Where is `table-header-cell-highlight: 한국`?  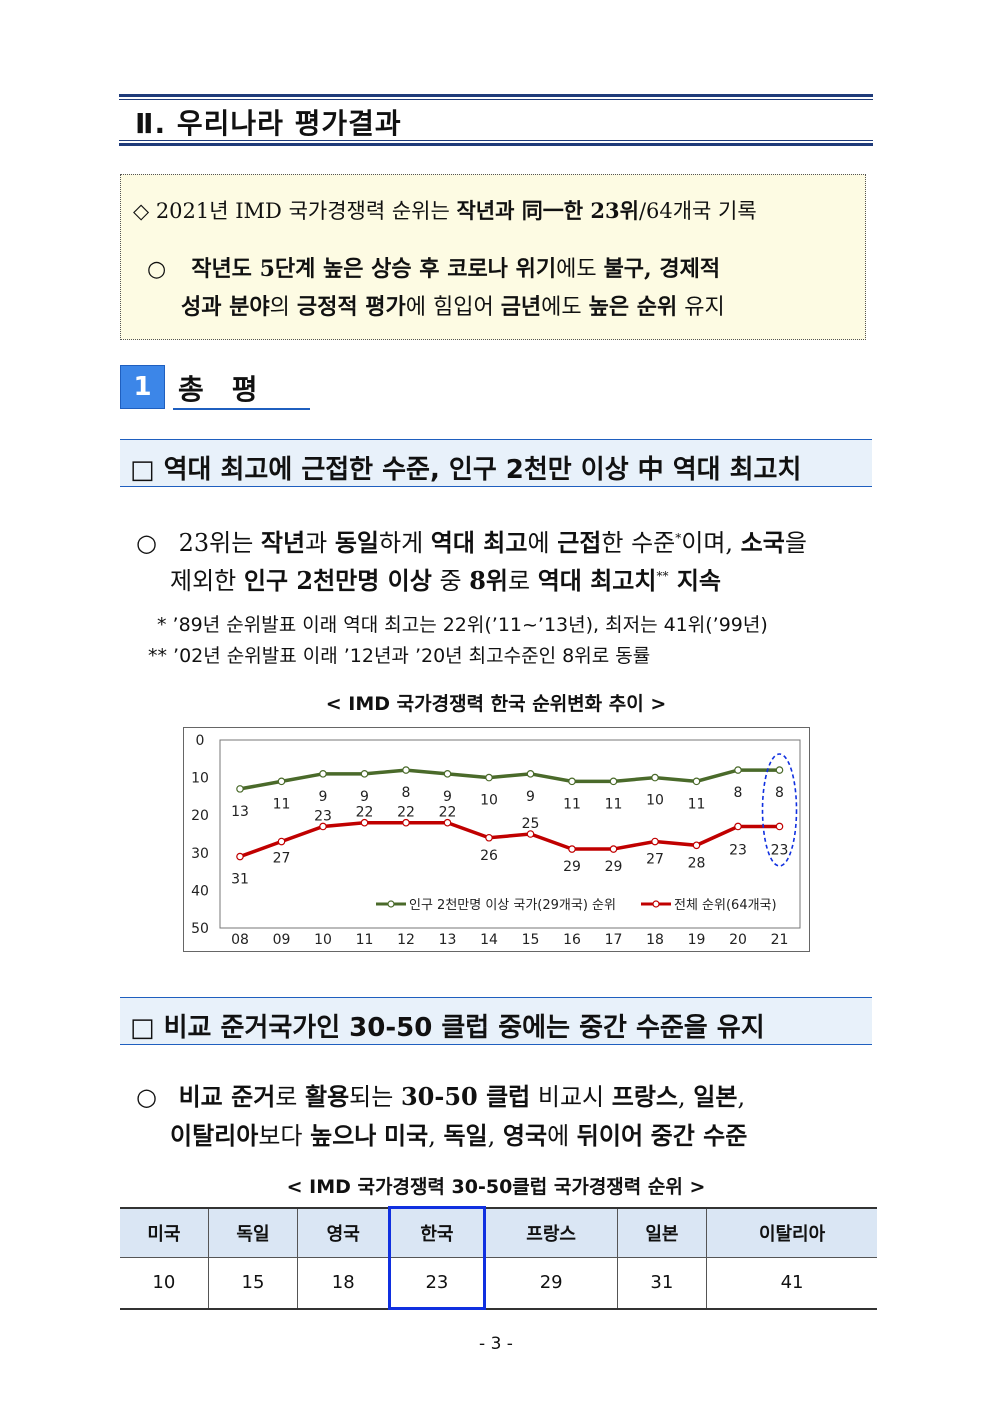 table-header-cell-highlight: 한국 is located at coordinates (437, 1232).